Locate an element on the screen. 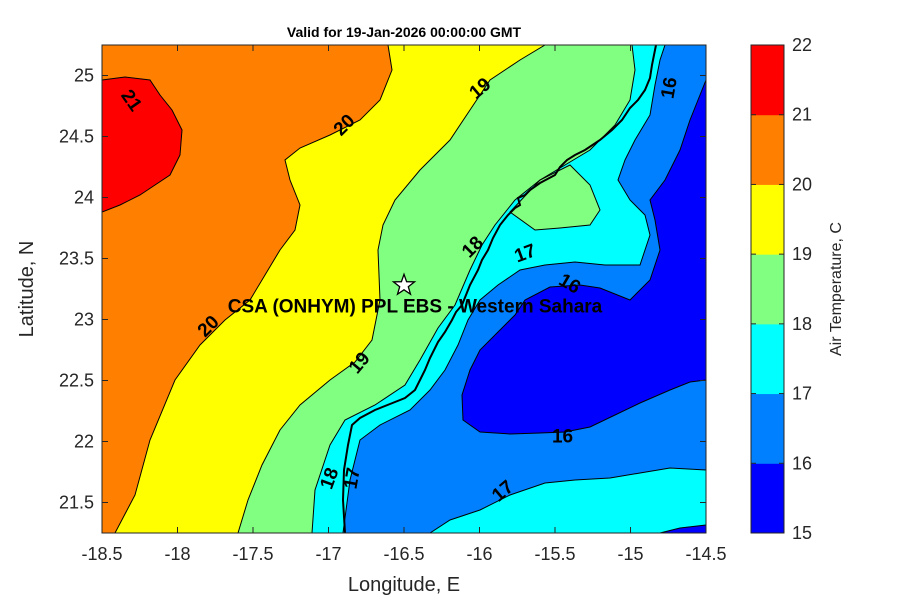 The image size is (900, 600). colorbar-tick-label: 17 is located at coordinates (802, 394).